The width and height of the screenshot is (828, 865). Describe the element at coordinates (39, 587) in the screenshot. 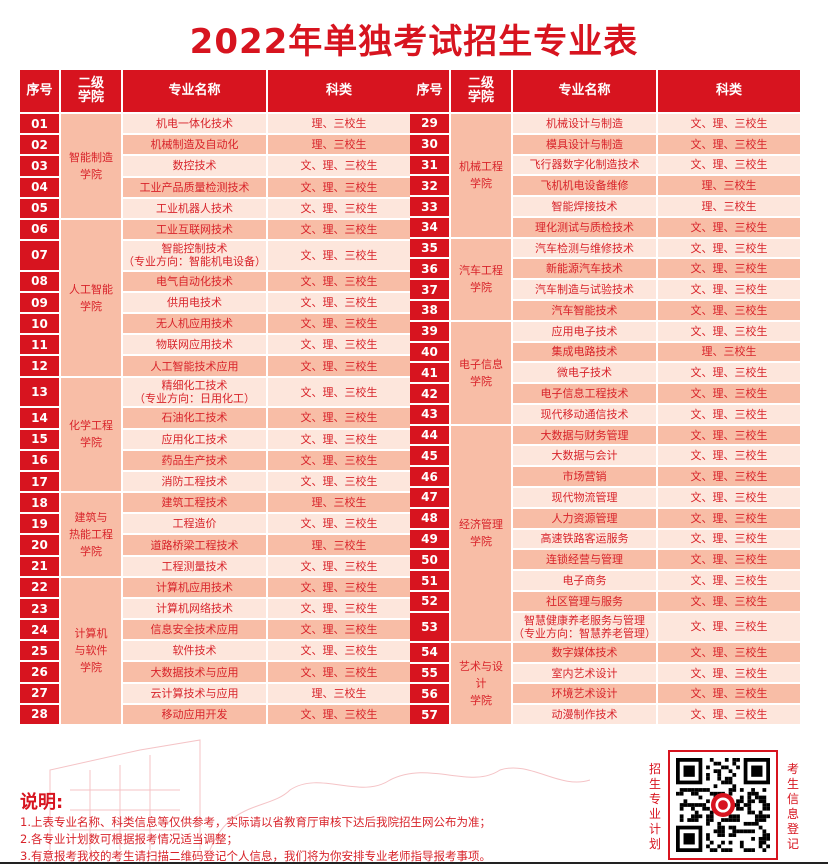

I see `seq-number: 22` at that location.